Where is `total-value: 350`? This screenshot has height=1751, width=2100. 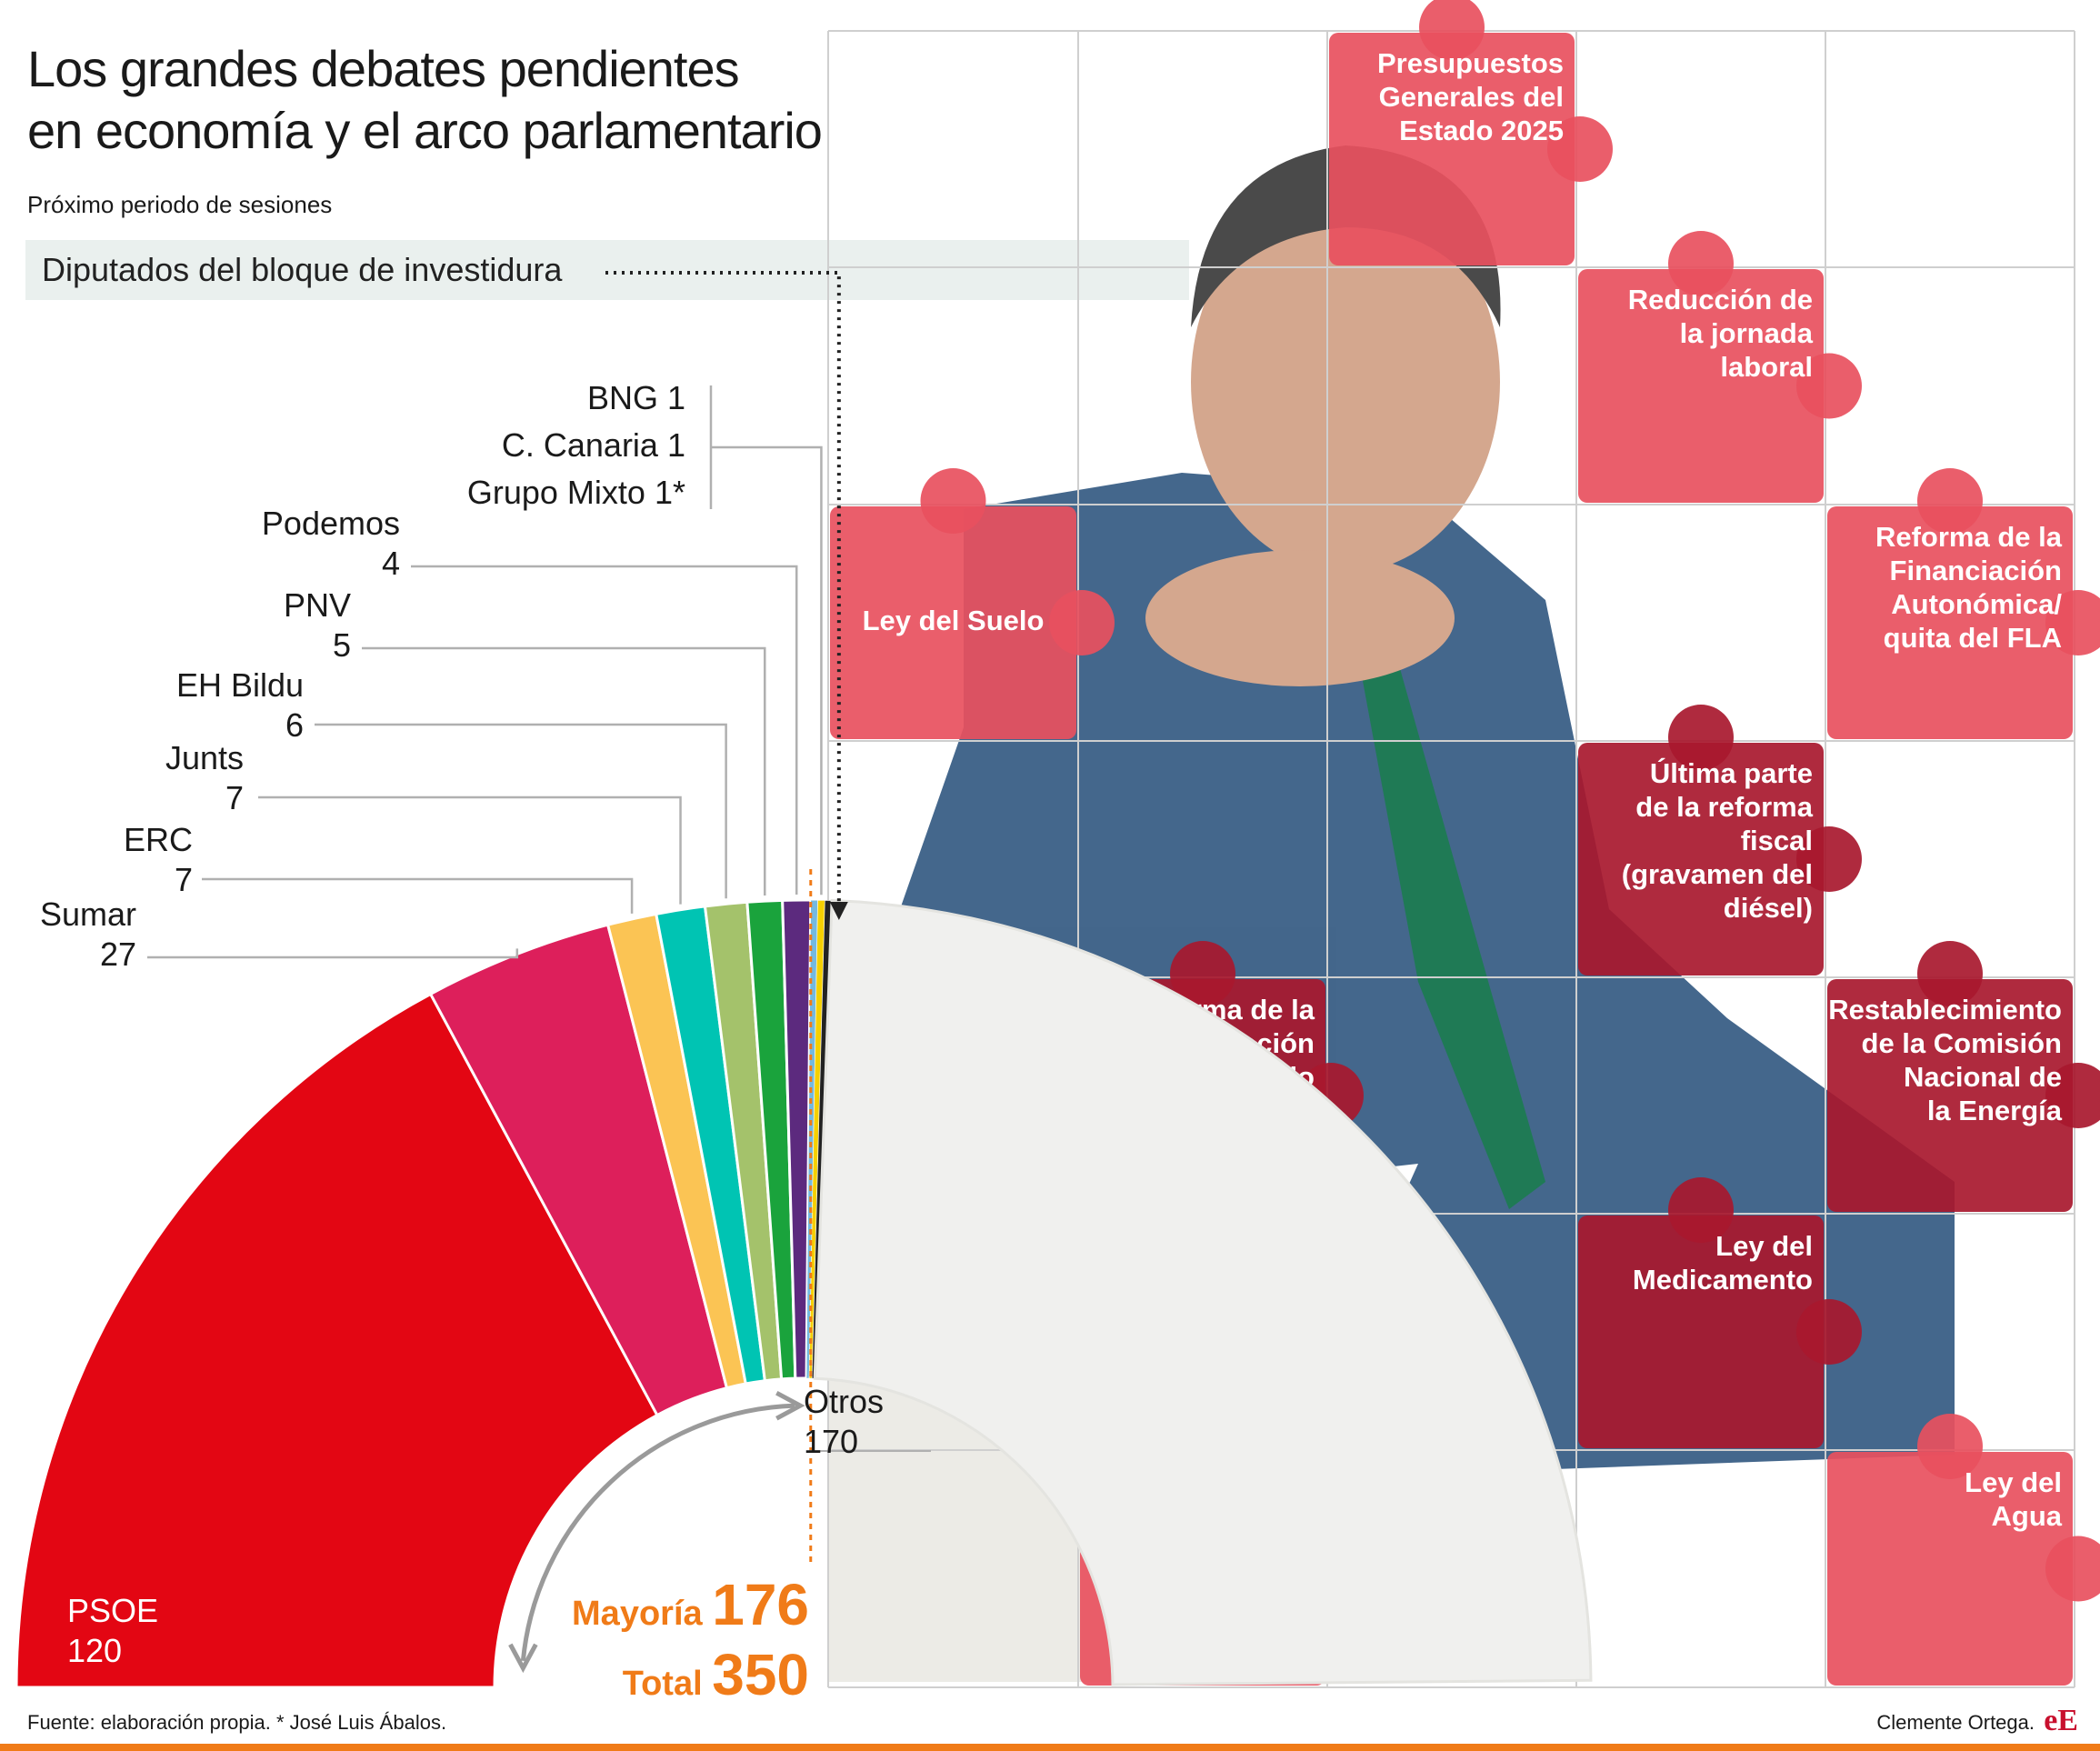 total-value: 350 is located at coordinates (760, 1674).